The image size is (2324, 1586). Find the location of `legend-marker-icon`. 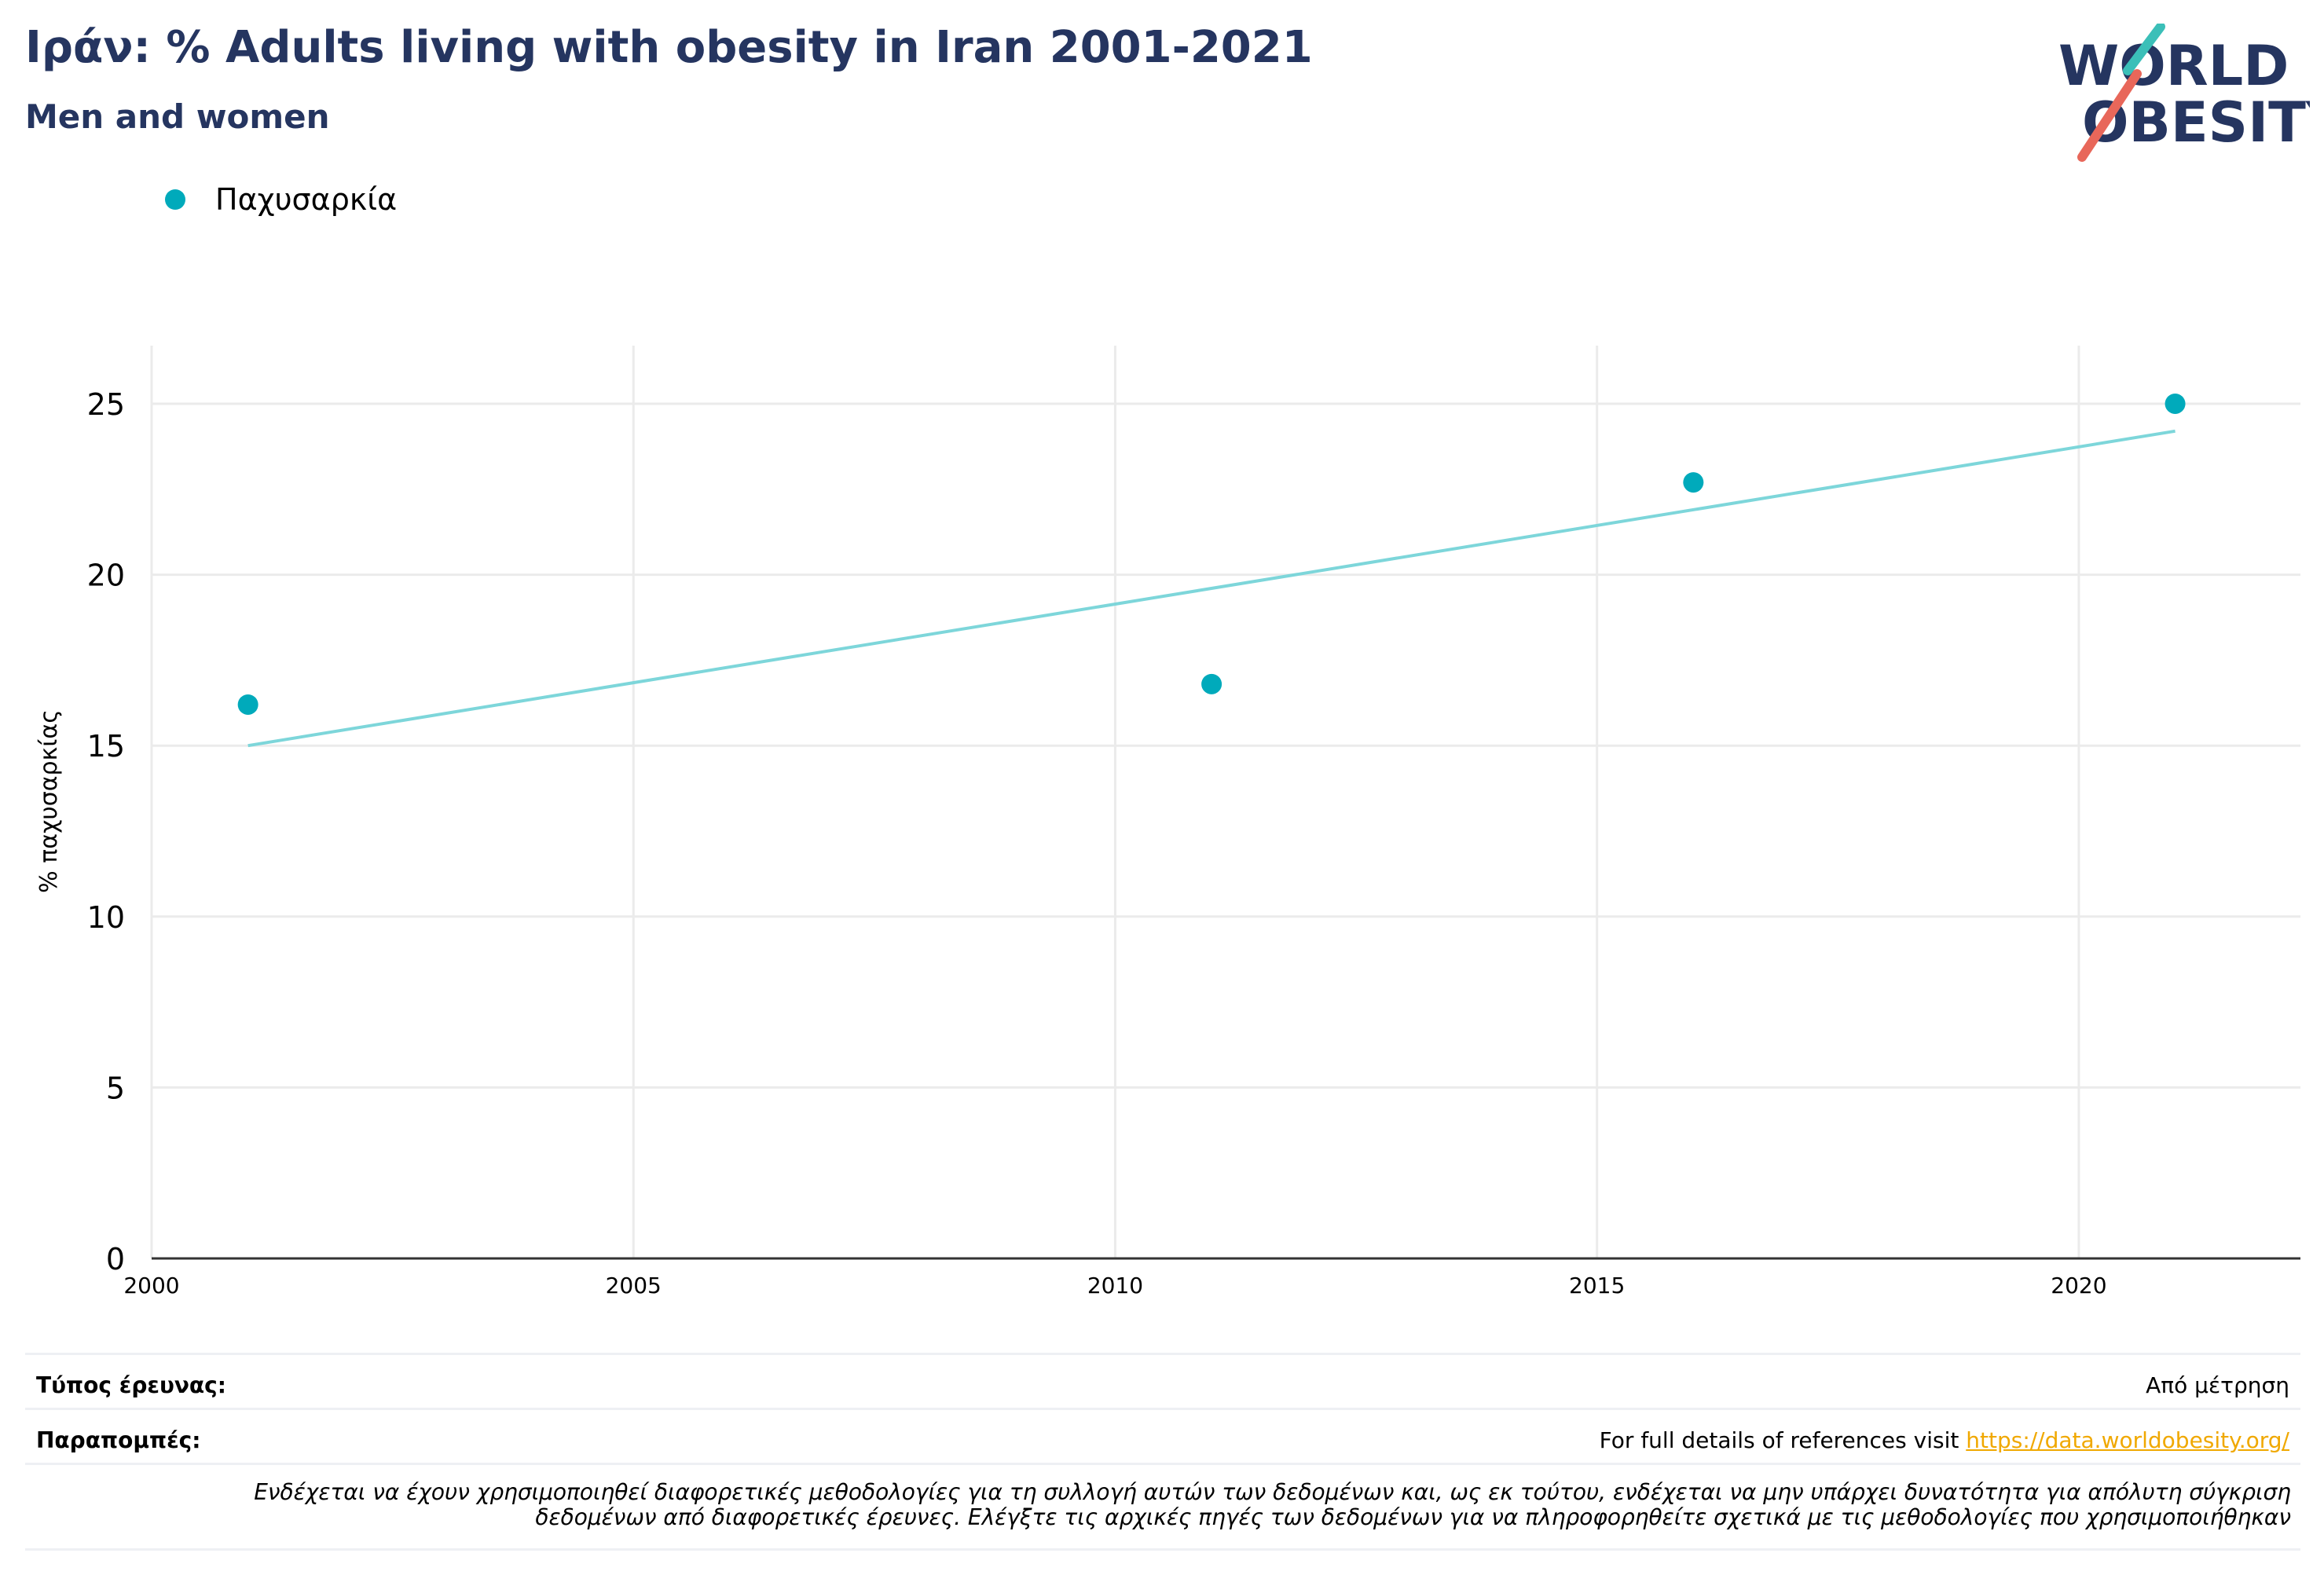

legend-marker-icon is located at coordinates (175, 199).